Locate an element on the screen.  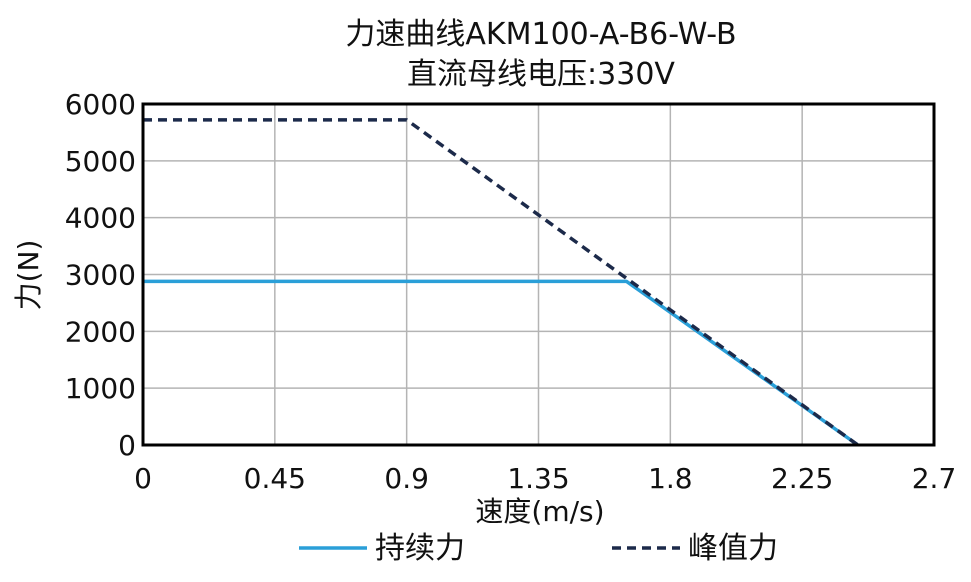
legend-label-1: 峰值力 is located at coordinates (733, 548).